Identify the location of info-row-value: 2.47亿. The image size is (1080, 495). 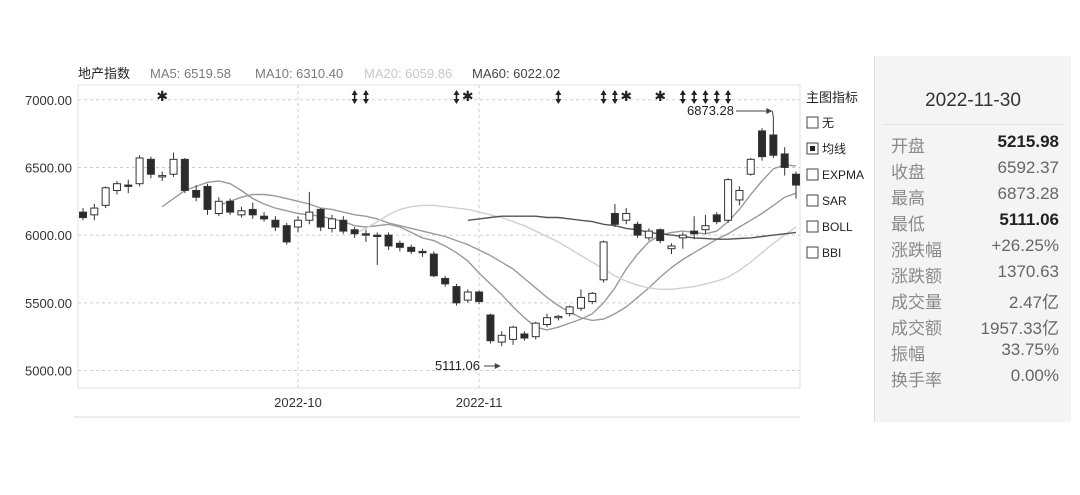
(1033, 302).